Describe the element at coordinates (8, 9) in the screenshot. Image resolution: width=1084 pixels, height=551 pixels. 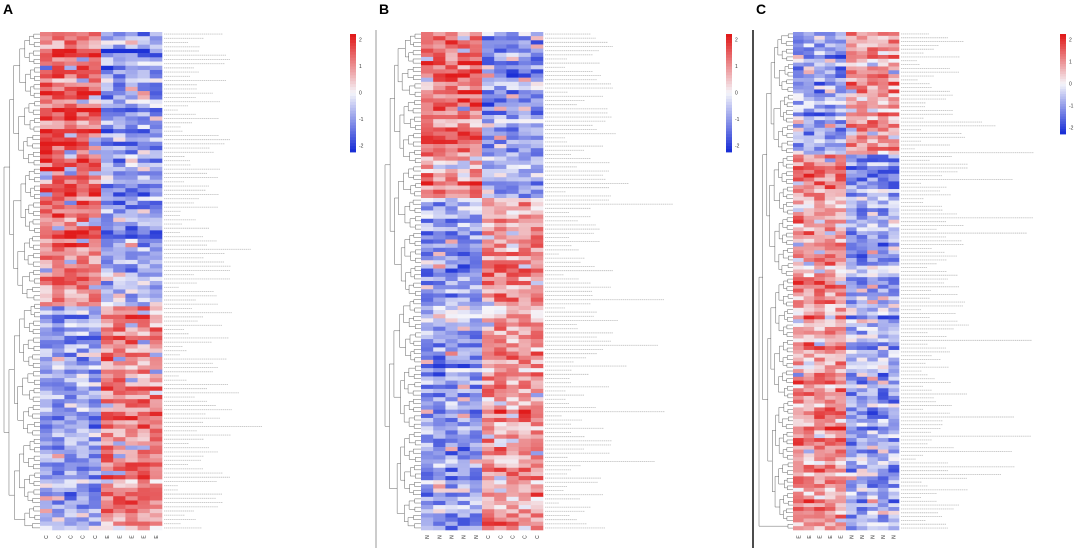
I see `panel-label-a: A` at that location.